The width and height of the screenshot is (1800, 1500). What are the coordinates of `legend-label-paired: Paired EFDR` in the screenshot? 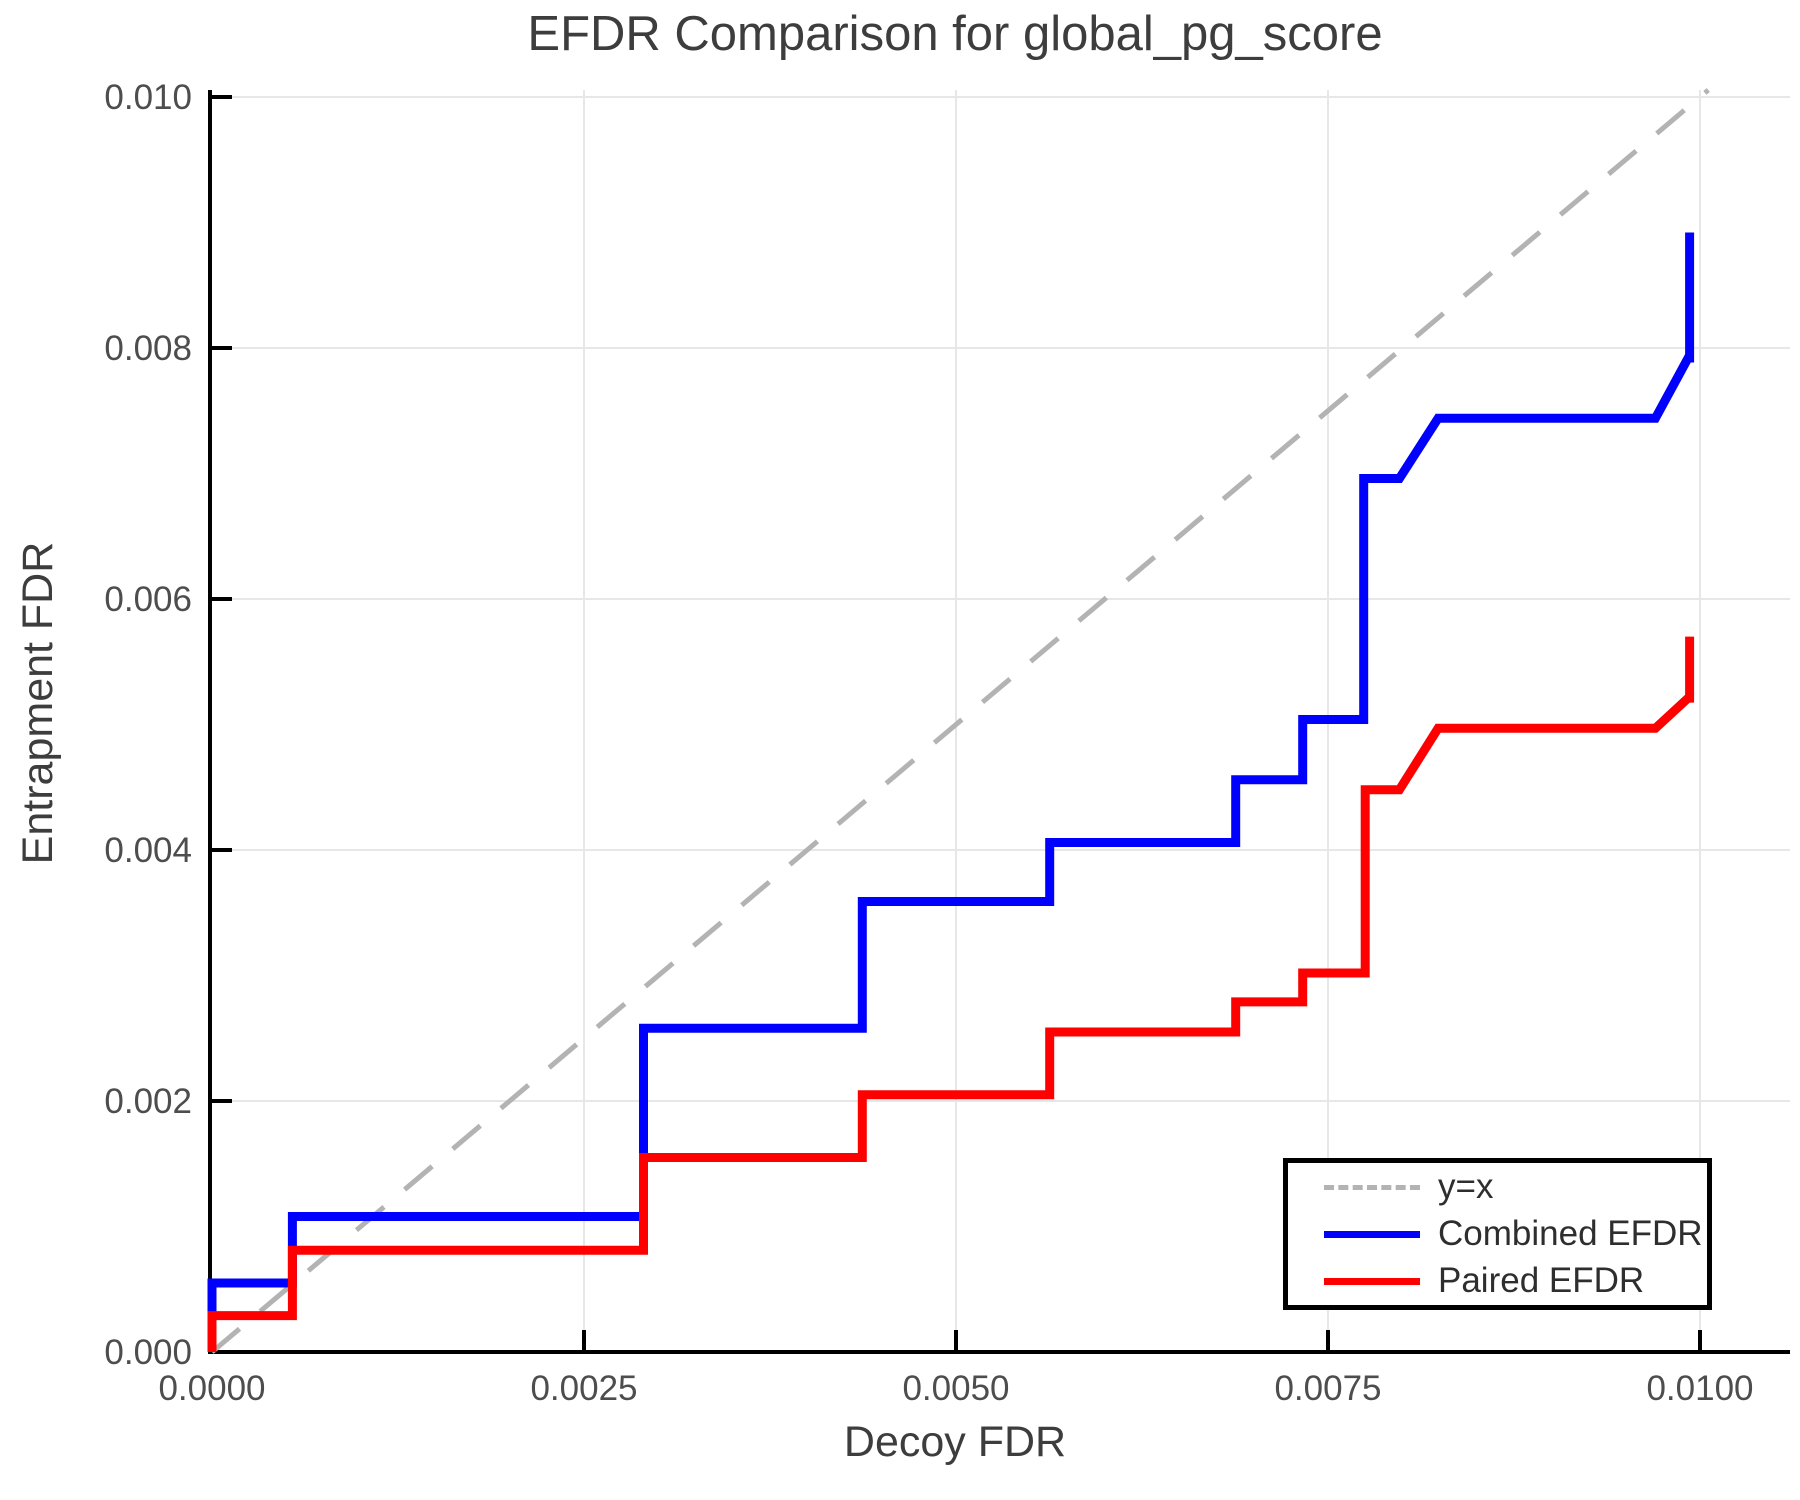 It's located at (1541, 1280).